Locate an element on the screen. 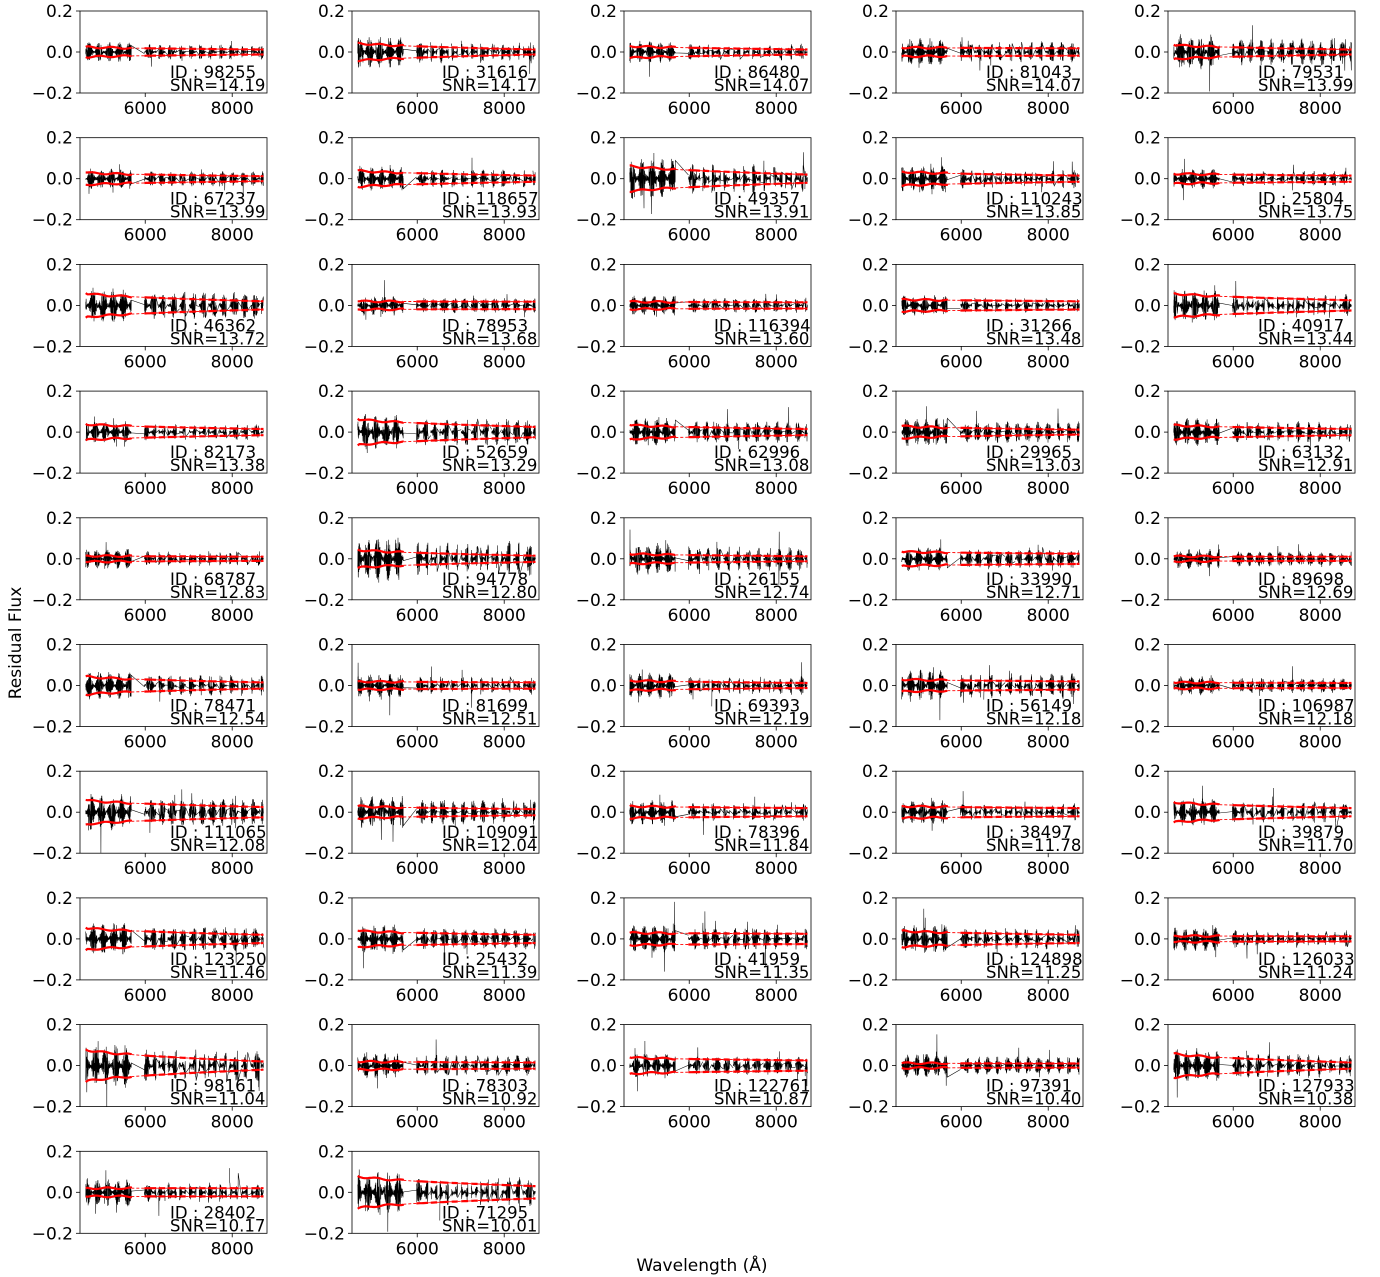 This screenshot has width=1380, height=1277. snr-annotation: SNR=12.69 is located at coordinates (1305, 592).